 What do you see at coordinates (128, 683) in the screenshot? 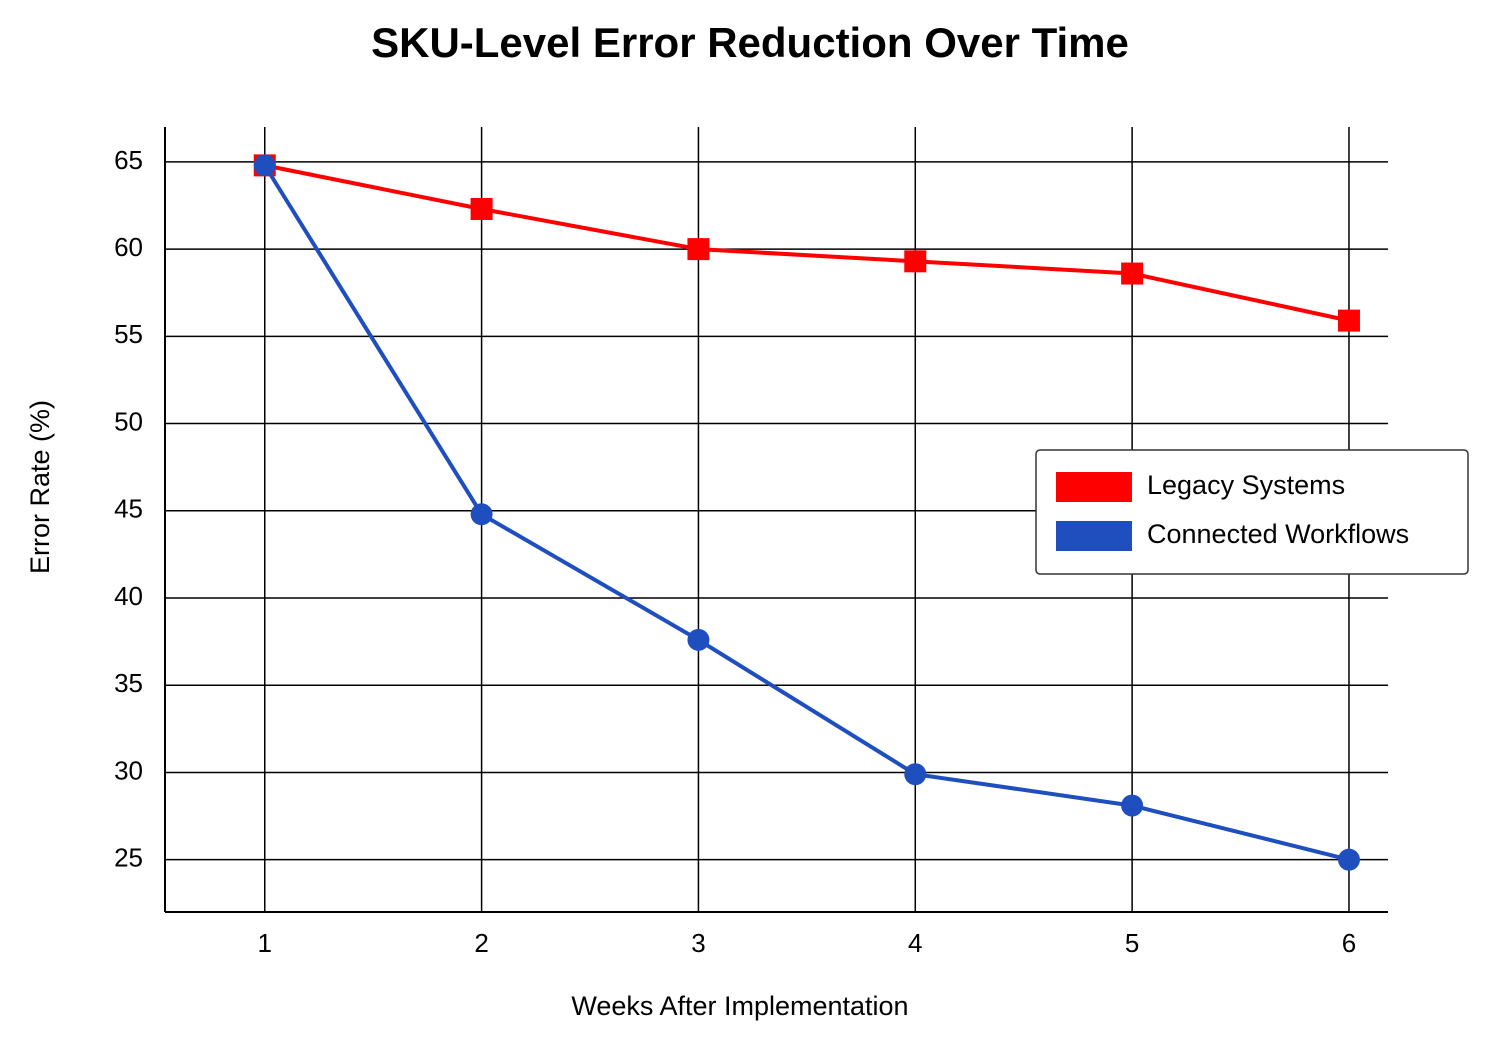
I see `y-tick-label: 35` at bounding box center [128, 683].